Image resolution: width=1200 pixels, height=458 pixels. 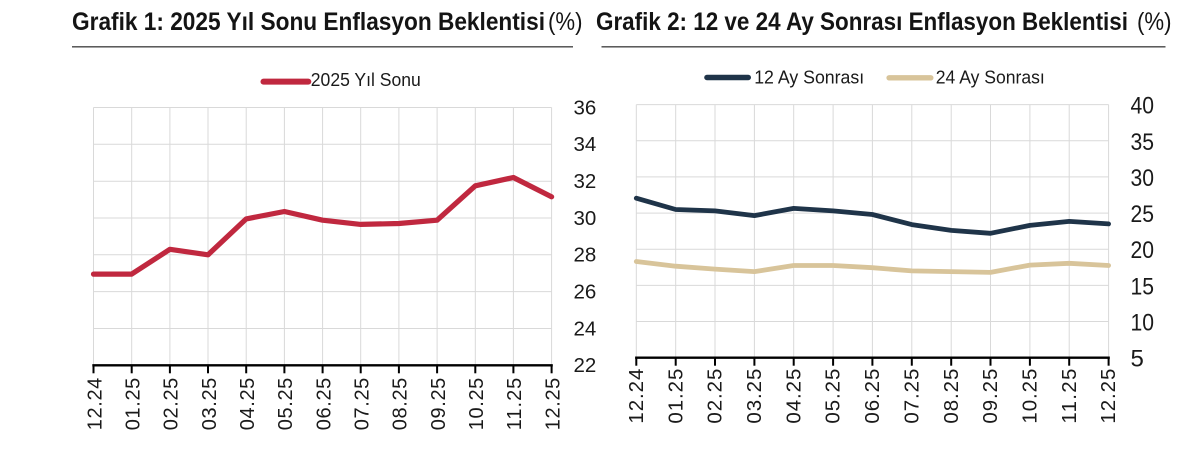 I want to click on svg-text: 25, so click(x=1143, y=214).